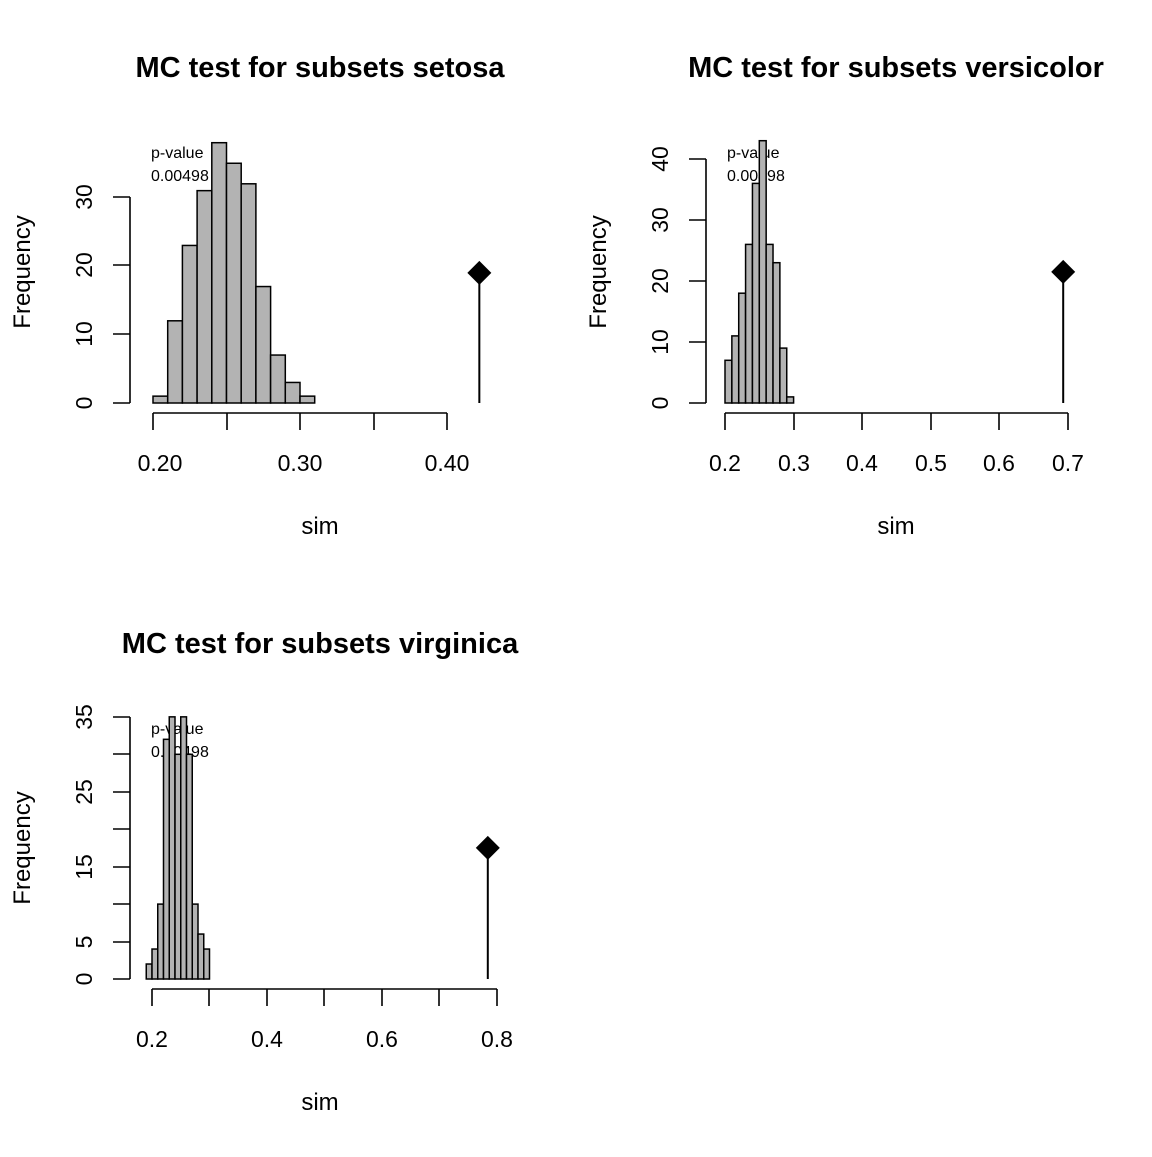 This screenshot has height=1157, width=1152. Describe the element at coordinates (84, 792) in the screenshot. I see `y-tick-label: 25` at that location.